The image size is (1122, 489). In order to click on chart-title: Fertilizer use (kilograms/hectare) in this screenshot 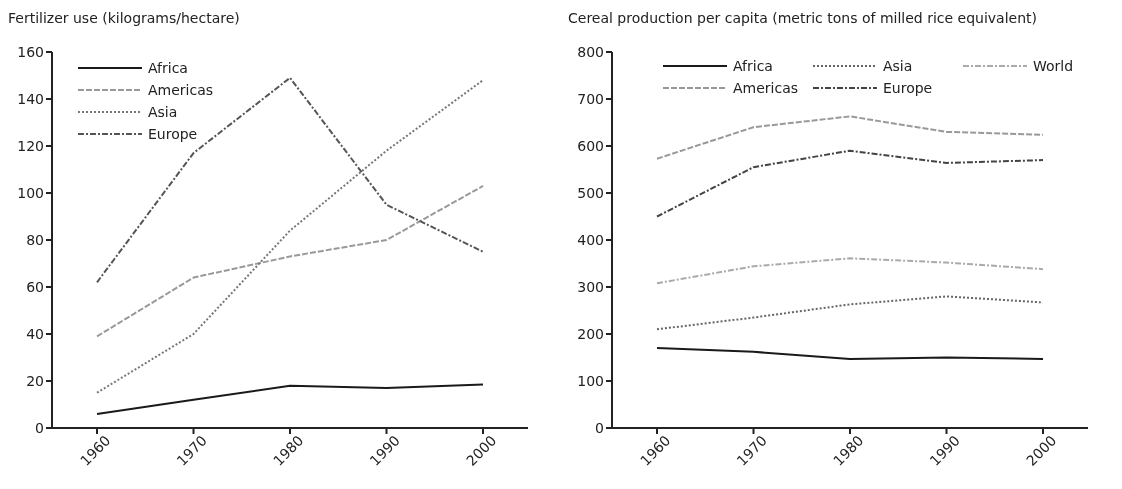, I will do `click(124, 18)`.